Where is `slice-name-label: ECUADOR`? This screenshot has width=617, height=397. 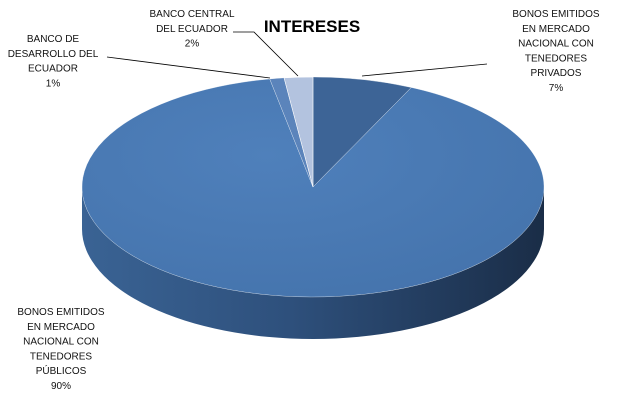 slice-name-label: ECUADOR is located at coordinates (53, 69).